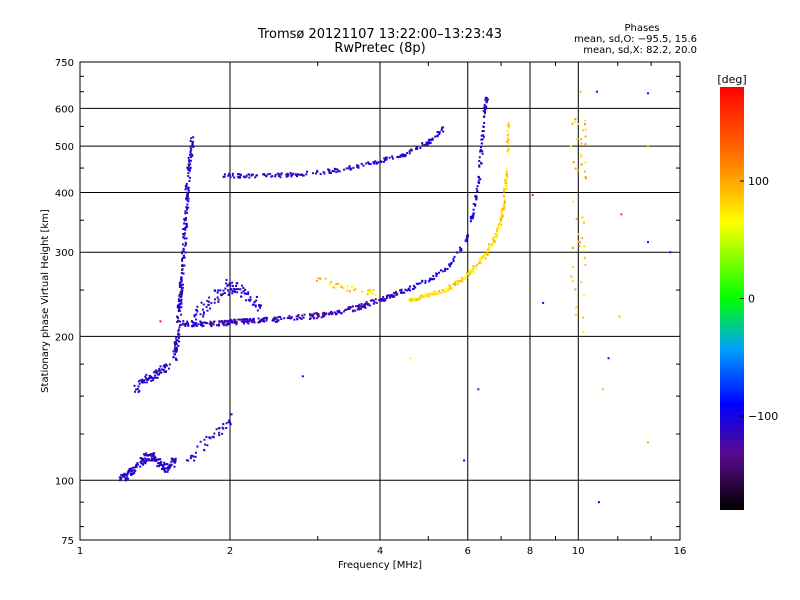 This screenshot has width=800, height=600. What do you see at coordinates (635, 39) in the screenshot?
I see `phases-o-stats: mean, sd,O: −95.5, 15.6` at bounding box center [635, 39].